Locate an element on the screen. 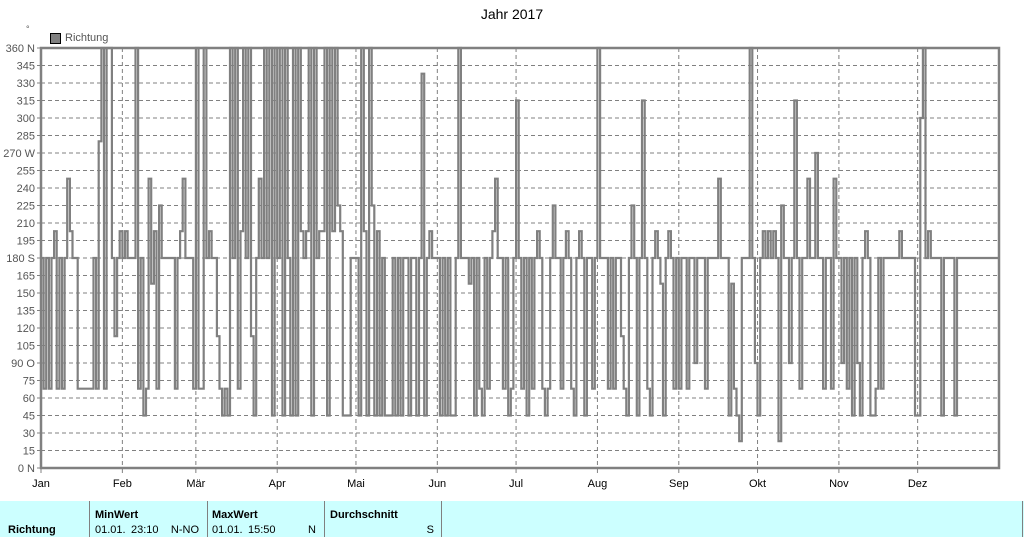 Image resolution: width=1024 pixels, height=537 pixels. svg-text: Nov is located at coordinates (839, 484).